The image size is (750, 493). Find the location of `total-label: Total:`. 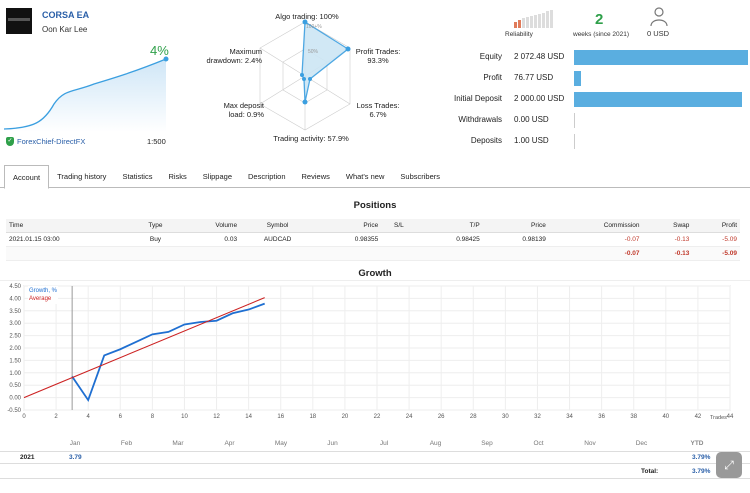

total-label: Total: is located at coordinates (650, 471).